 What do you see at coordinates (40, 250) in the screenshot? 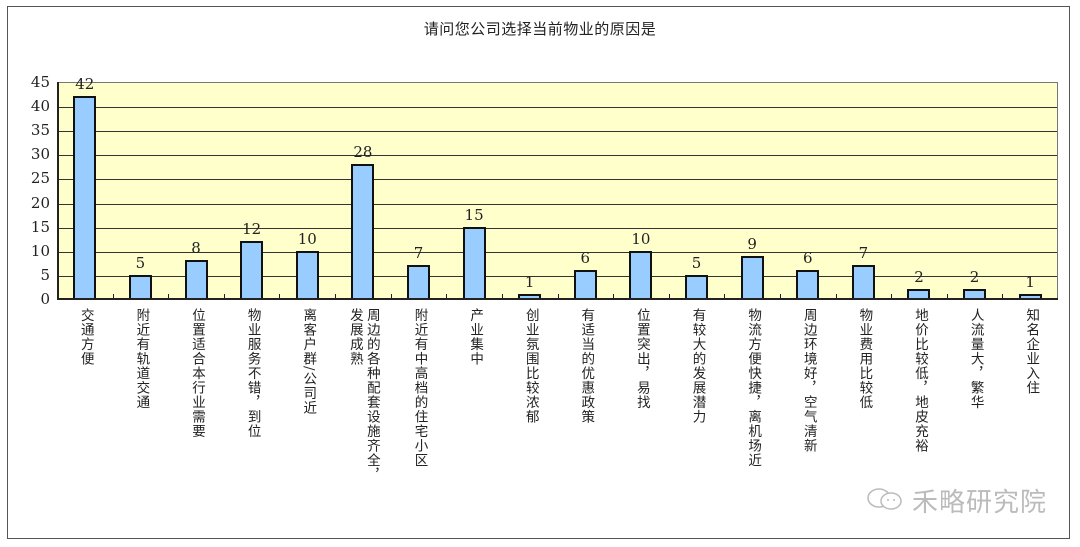
I see `y-tick-label: 10` at bounding box center [40, 250].